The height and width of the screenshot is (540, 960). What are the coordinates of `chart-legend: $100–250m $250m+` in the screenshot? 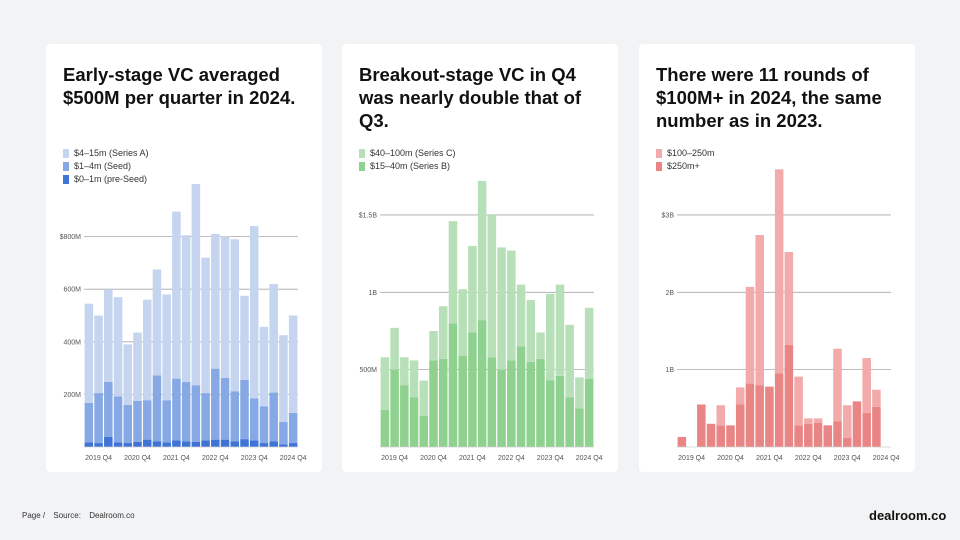 It's located at (685, 160).